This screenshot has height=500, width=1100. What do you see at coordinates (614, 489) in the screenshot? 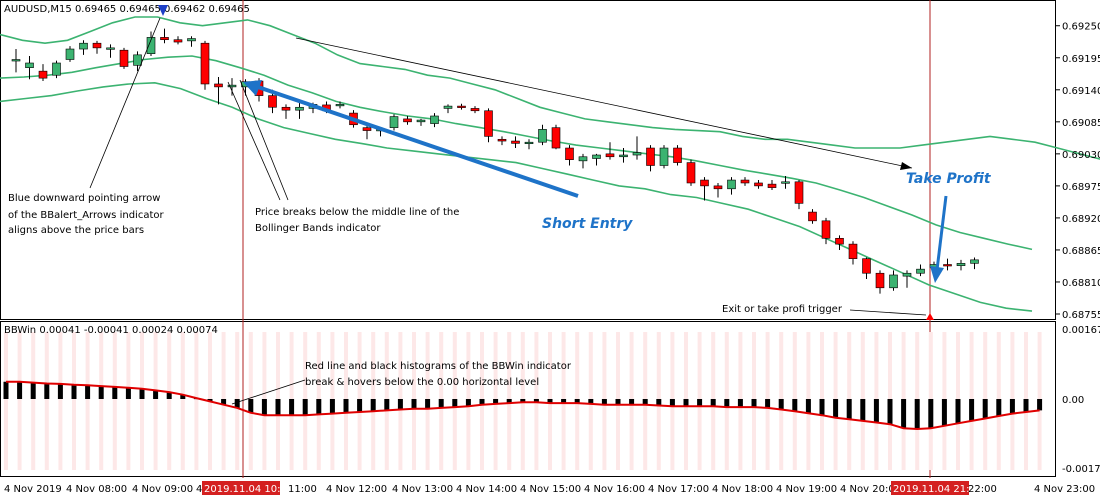
I see `x-tick-label: 4 Nov 16:00` at bounding box center [614, 489].